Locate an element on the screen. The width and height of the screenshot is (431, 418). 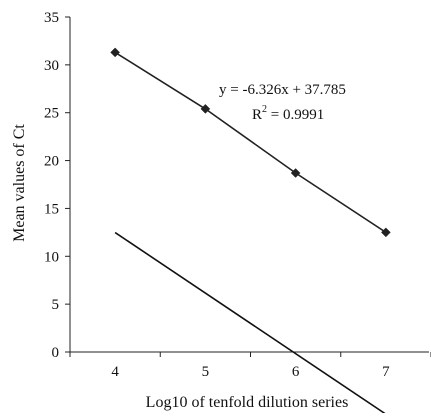
r-squared-value: = 0.9991 is located at coordinates (295, 115).